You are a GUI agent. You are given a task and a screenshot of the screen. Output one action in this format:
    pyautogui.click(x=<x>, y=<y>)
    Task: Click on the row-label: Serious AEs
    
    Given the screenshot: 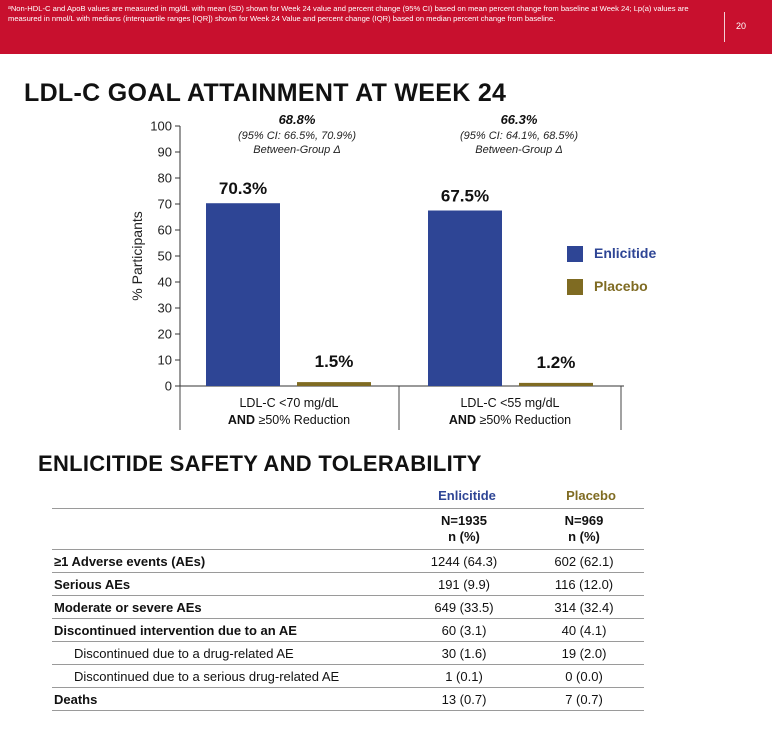 What is the action you would take?
    pyautogui.click(x=92, y=584)
    